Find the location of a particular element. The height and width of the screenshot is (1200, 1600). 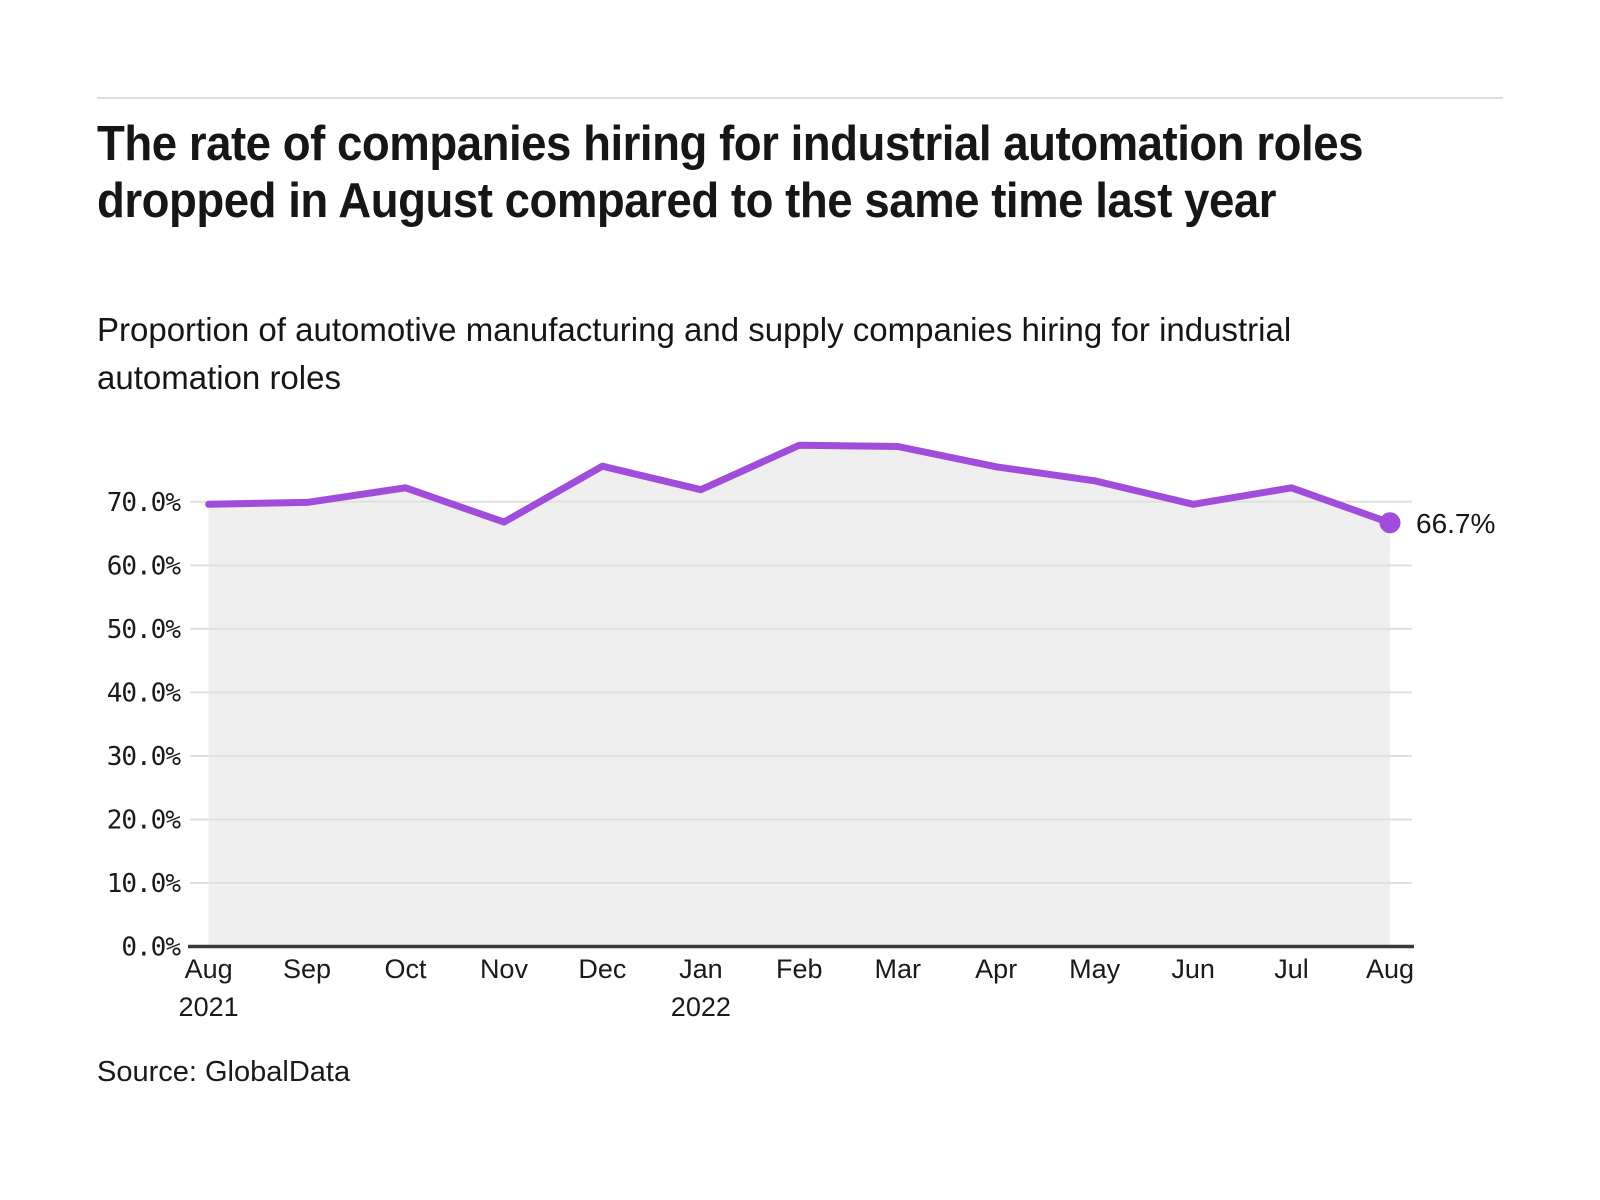

x-tick-label: Mar is located at coordinates (898, 969).